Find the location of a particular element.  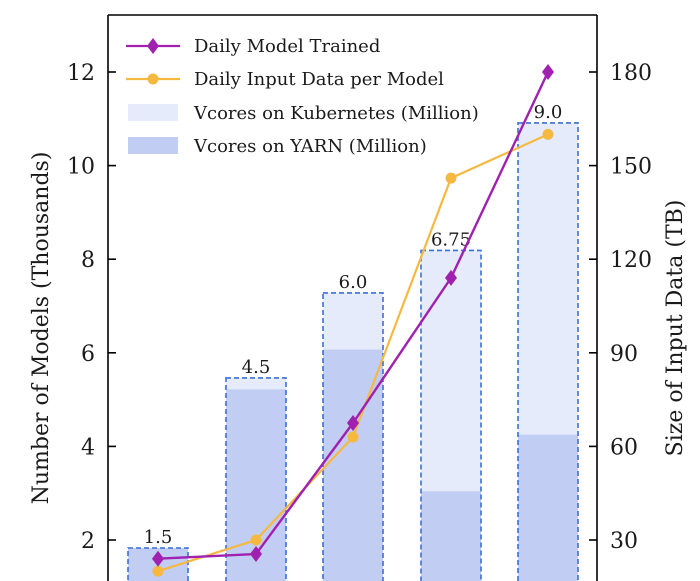

left-tick-label: 4 is located at coordinates (88, 447).